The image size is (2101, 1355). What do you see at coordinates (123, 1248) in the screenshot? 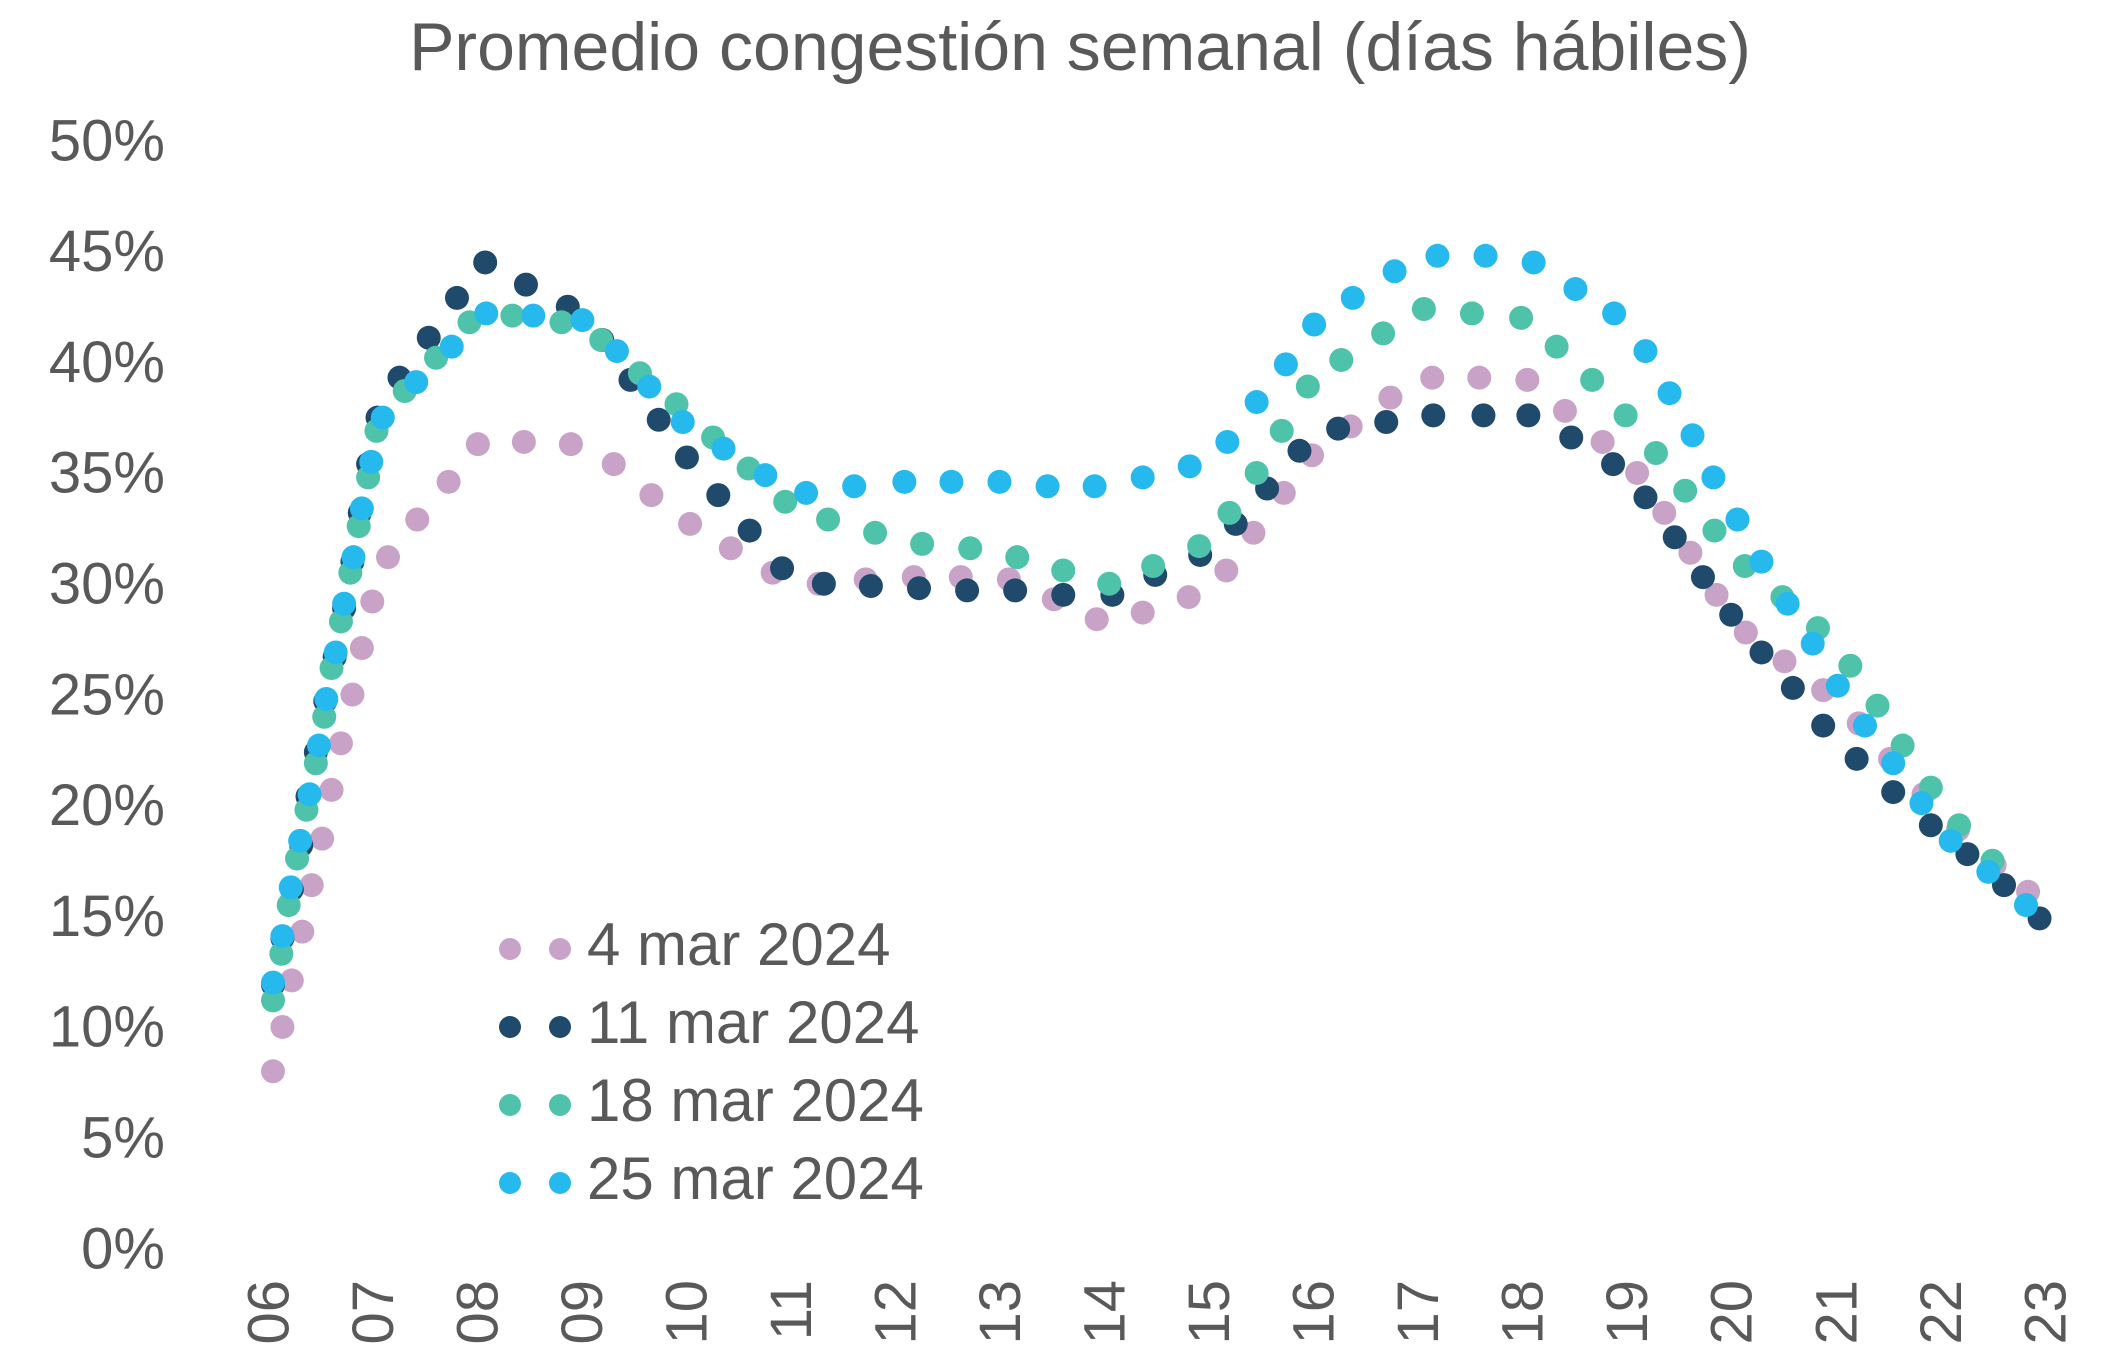
I see `y-tick-label: 0%` at bounding box center [123, 1248].